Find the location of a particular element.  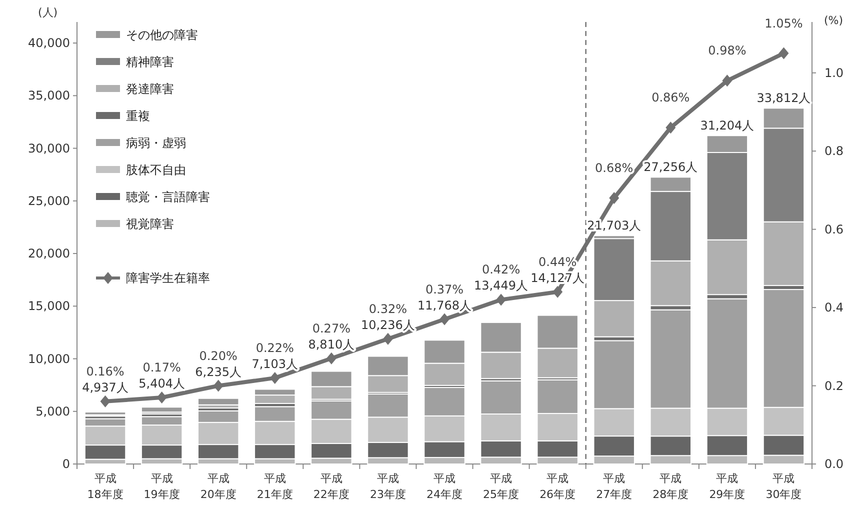

legend-label: その他の障害 is located at coordinates (162, 35).